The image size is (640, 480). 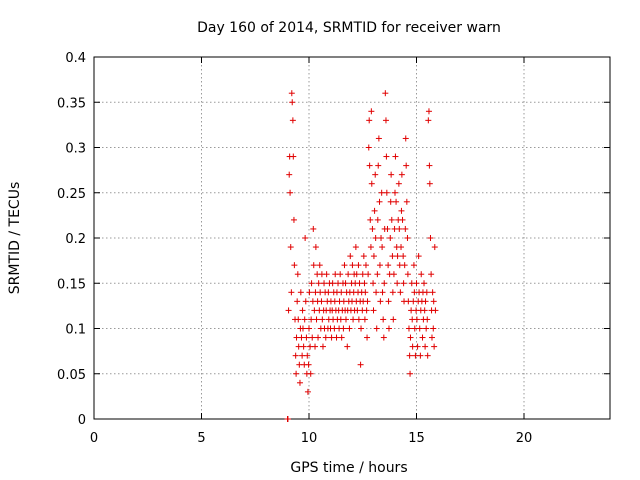 I want to click on y-axis-label: SRMTID / TECUs, so click(x=15, y=238).